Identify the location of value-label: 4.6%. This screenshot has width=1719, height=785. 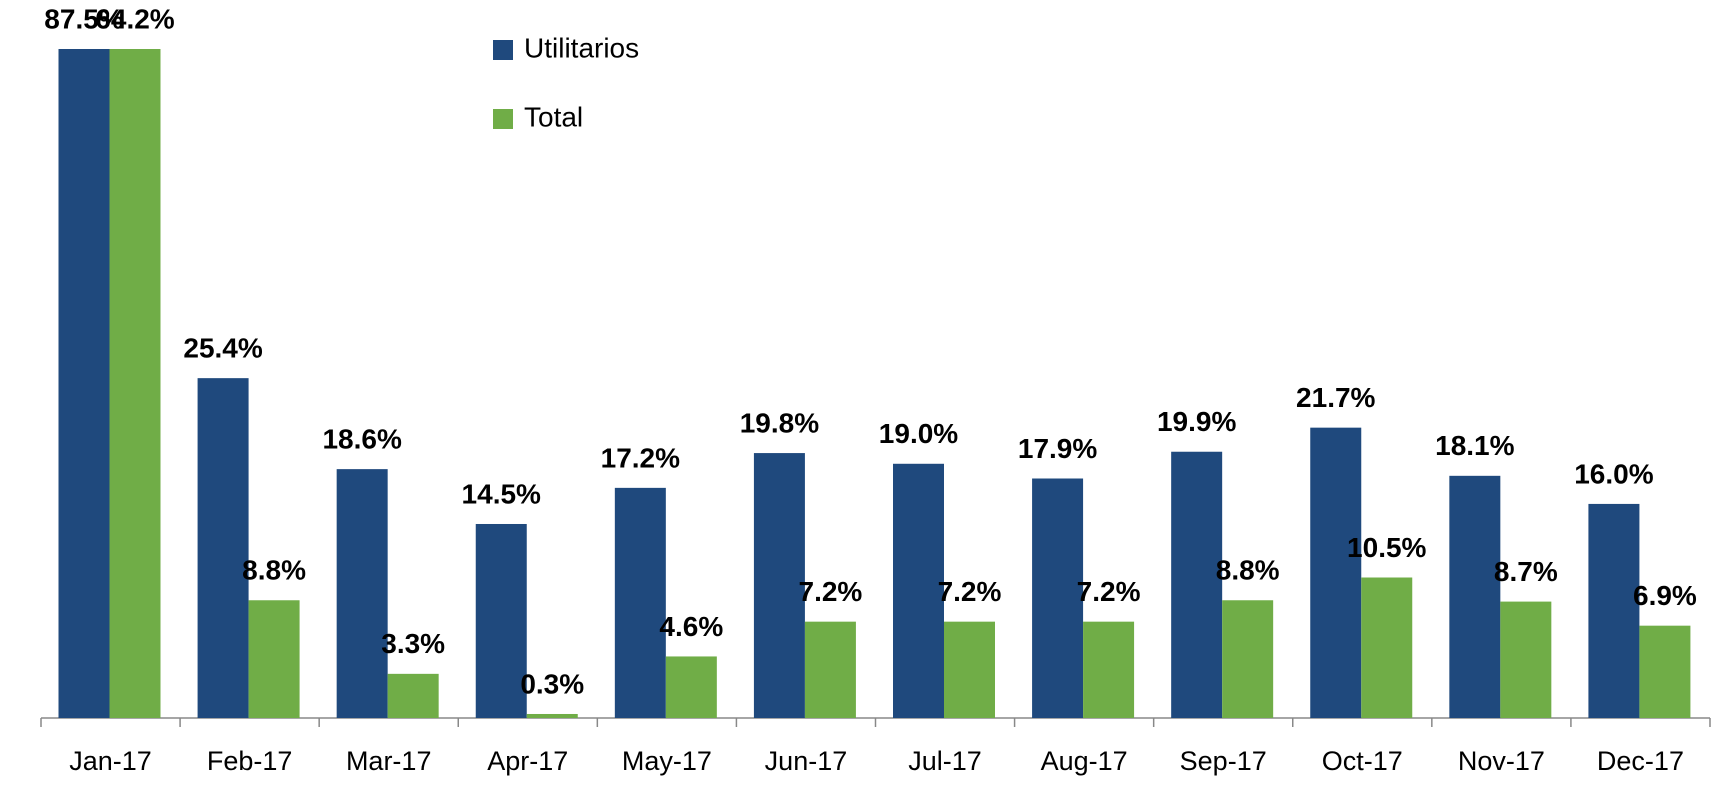
(691, 626).